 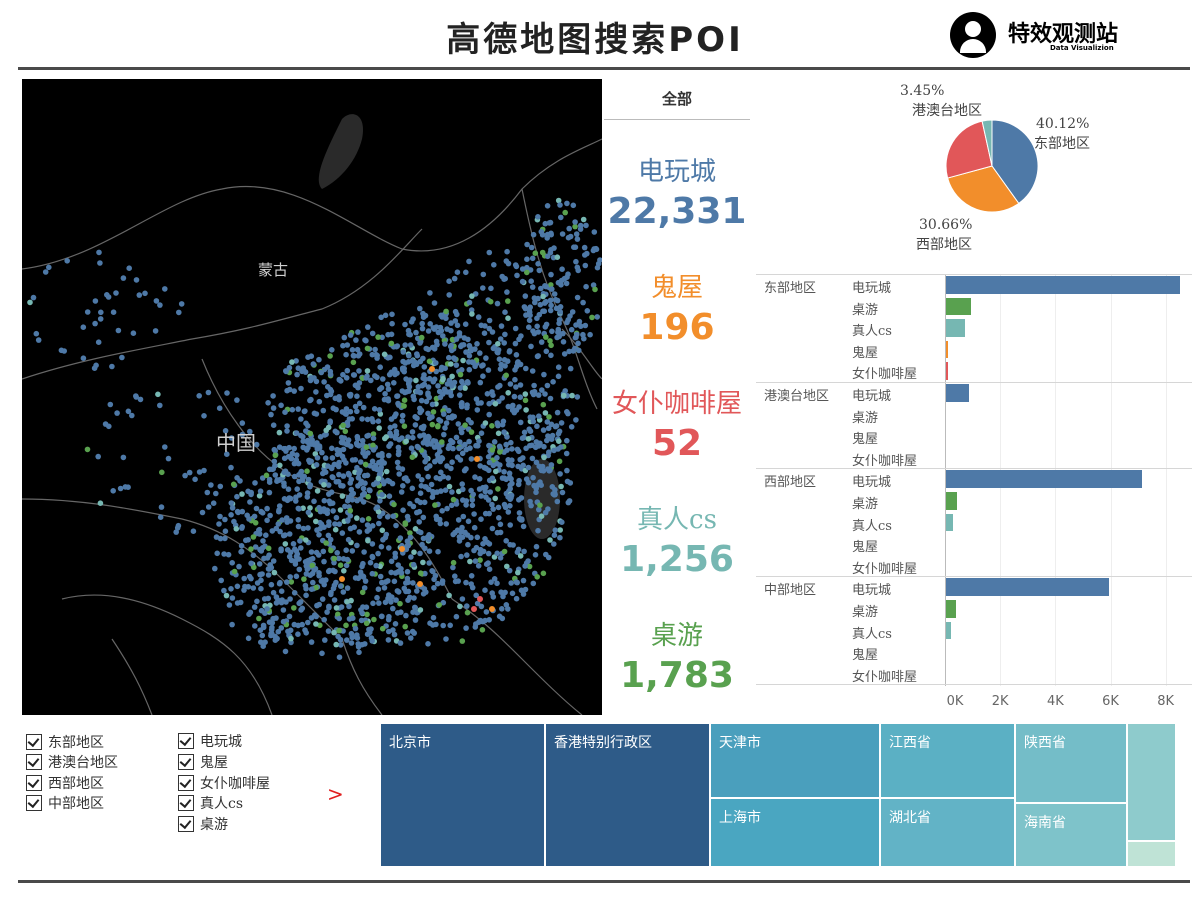 I want to click on treemap-label: 海南省, so click(x=1045, y=823).